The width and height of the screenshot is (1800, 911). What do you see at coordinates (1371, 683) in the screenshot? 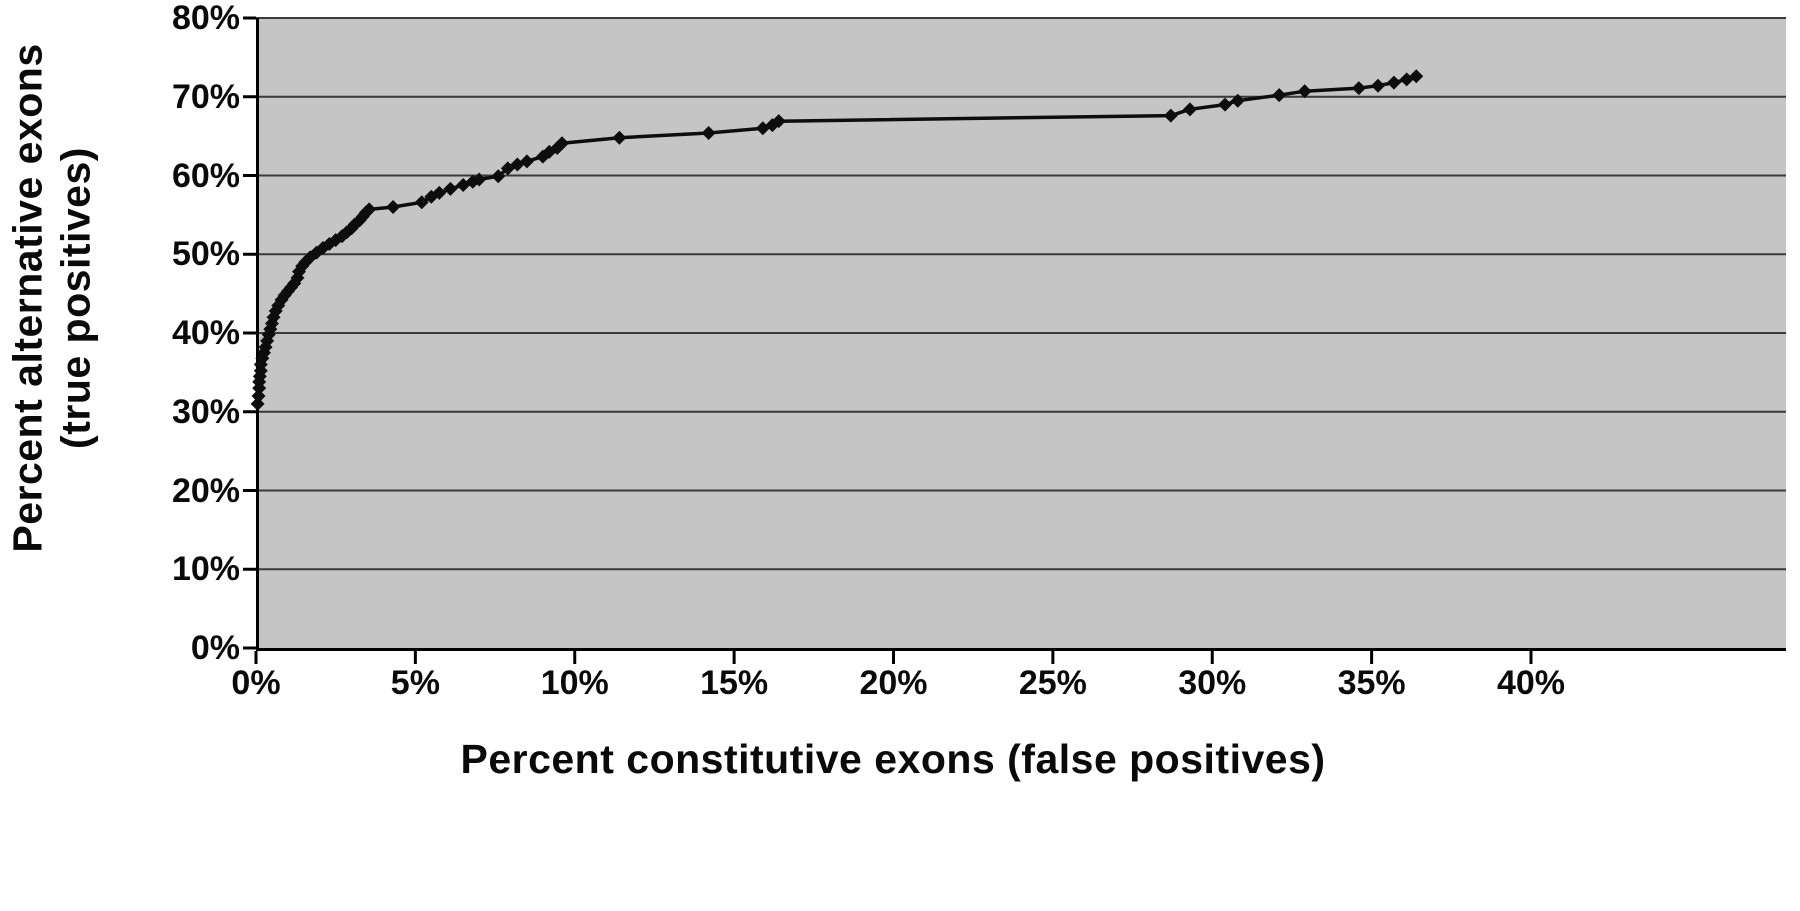
I see `x-tick-label: 35%` at bounding box center [1371, 683].